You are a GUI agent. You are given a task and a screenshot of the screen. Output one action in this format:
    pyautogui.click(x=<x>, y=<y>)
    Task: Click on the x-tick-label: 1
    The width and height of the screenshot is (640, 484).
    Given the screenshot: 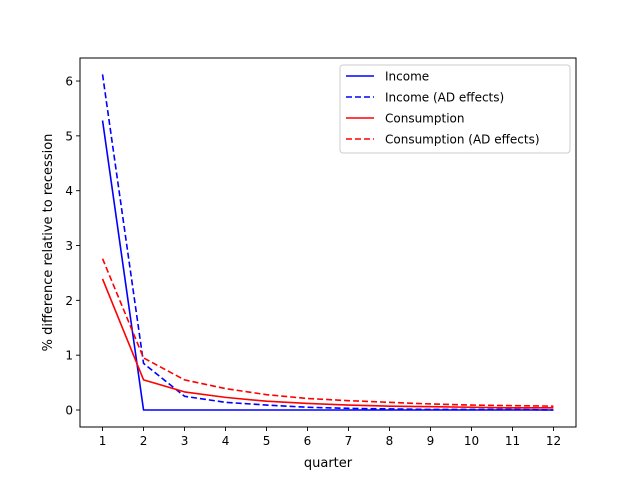 What is the action you would take?
    pyautogui.click(x=103, y=441)
    